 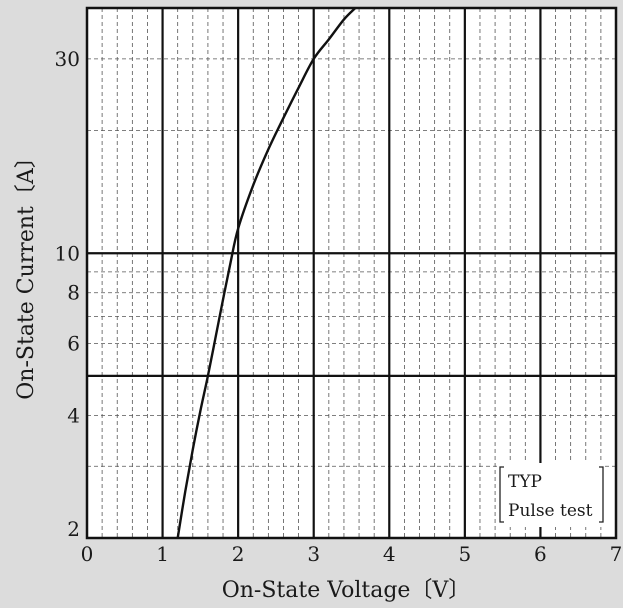 What do you see at coordinates (313, 554) in the screenshot?
I see `x-tick-label: 3` at bounding box center [313, 554].